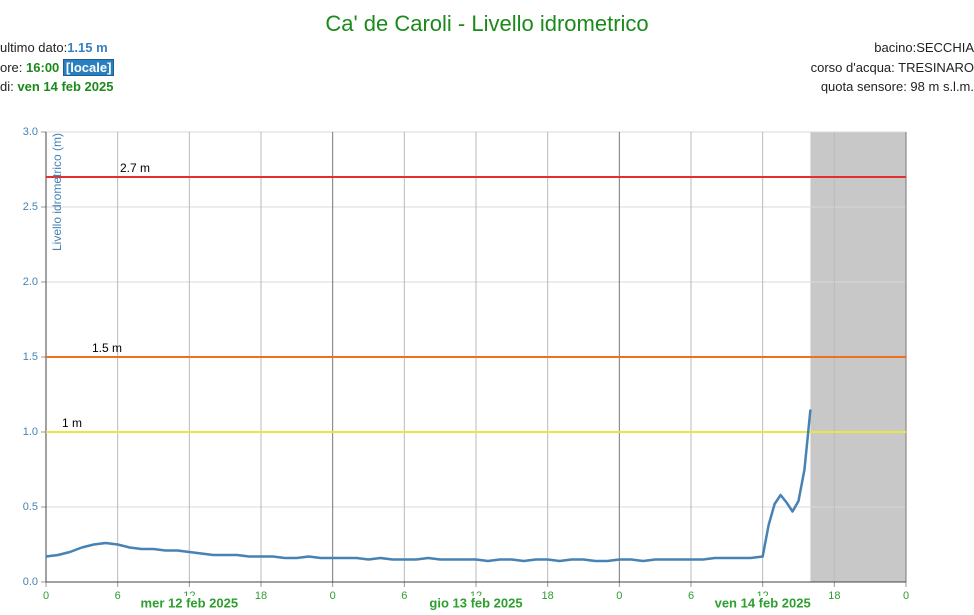 The width and height of the screenshot is (974, 615). I want to click on y-tick-label: 2.5, so click(30, 207).